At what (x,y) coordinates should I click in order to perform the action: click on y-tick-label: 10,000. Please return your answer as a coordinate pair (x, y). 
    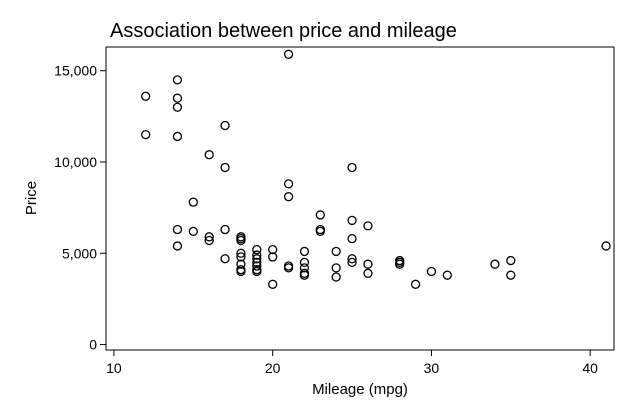
    Looking at the image, I should click on (75, 162).